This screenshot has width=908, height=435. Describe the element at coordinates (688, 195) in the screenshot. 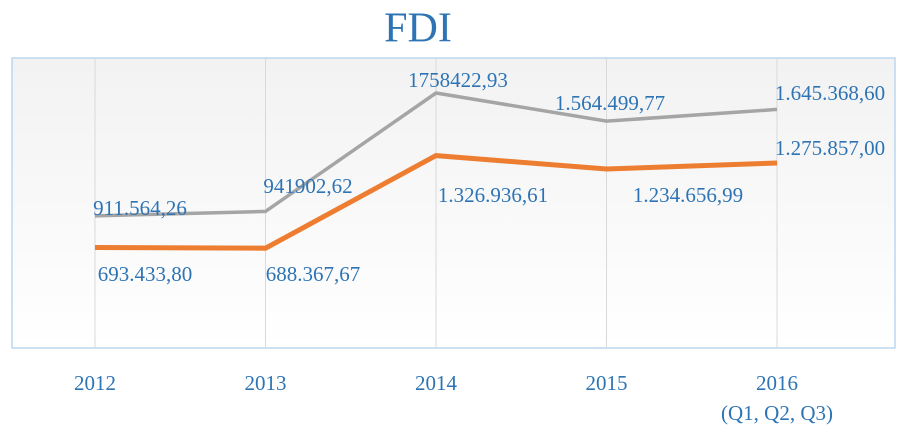

I see `data-label: 1.234.656,99` at that location.